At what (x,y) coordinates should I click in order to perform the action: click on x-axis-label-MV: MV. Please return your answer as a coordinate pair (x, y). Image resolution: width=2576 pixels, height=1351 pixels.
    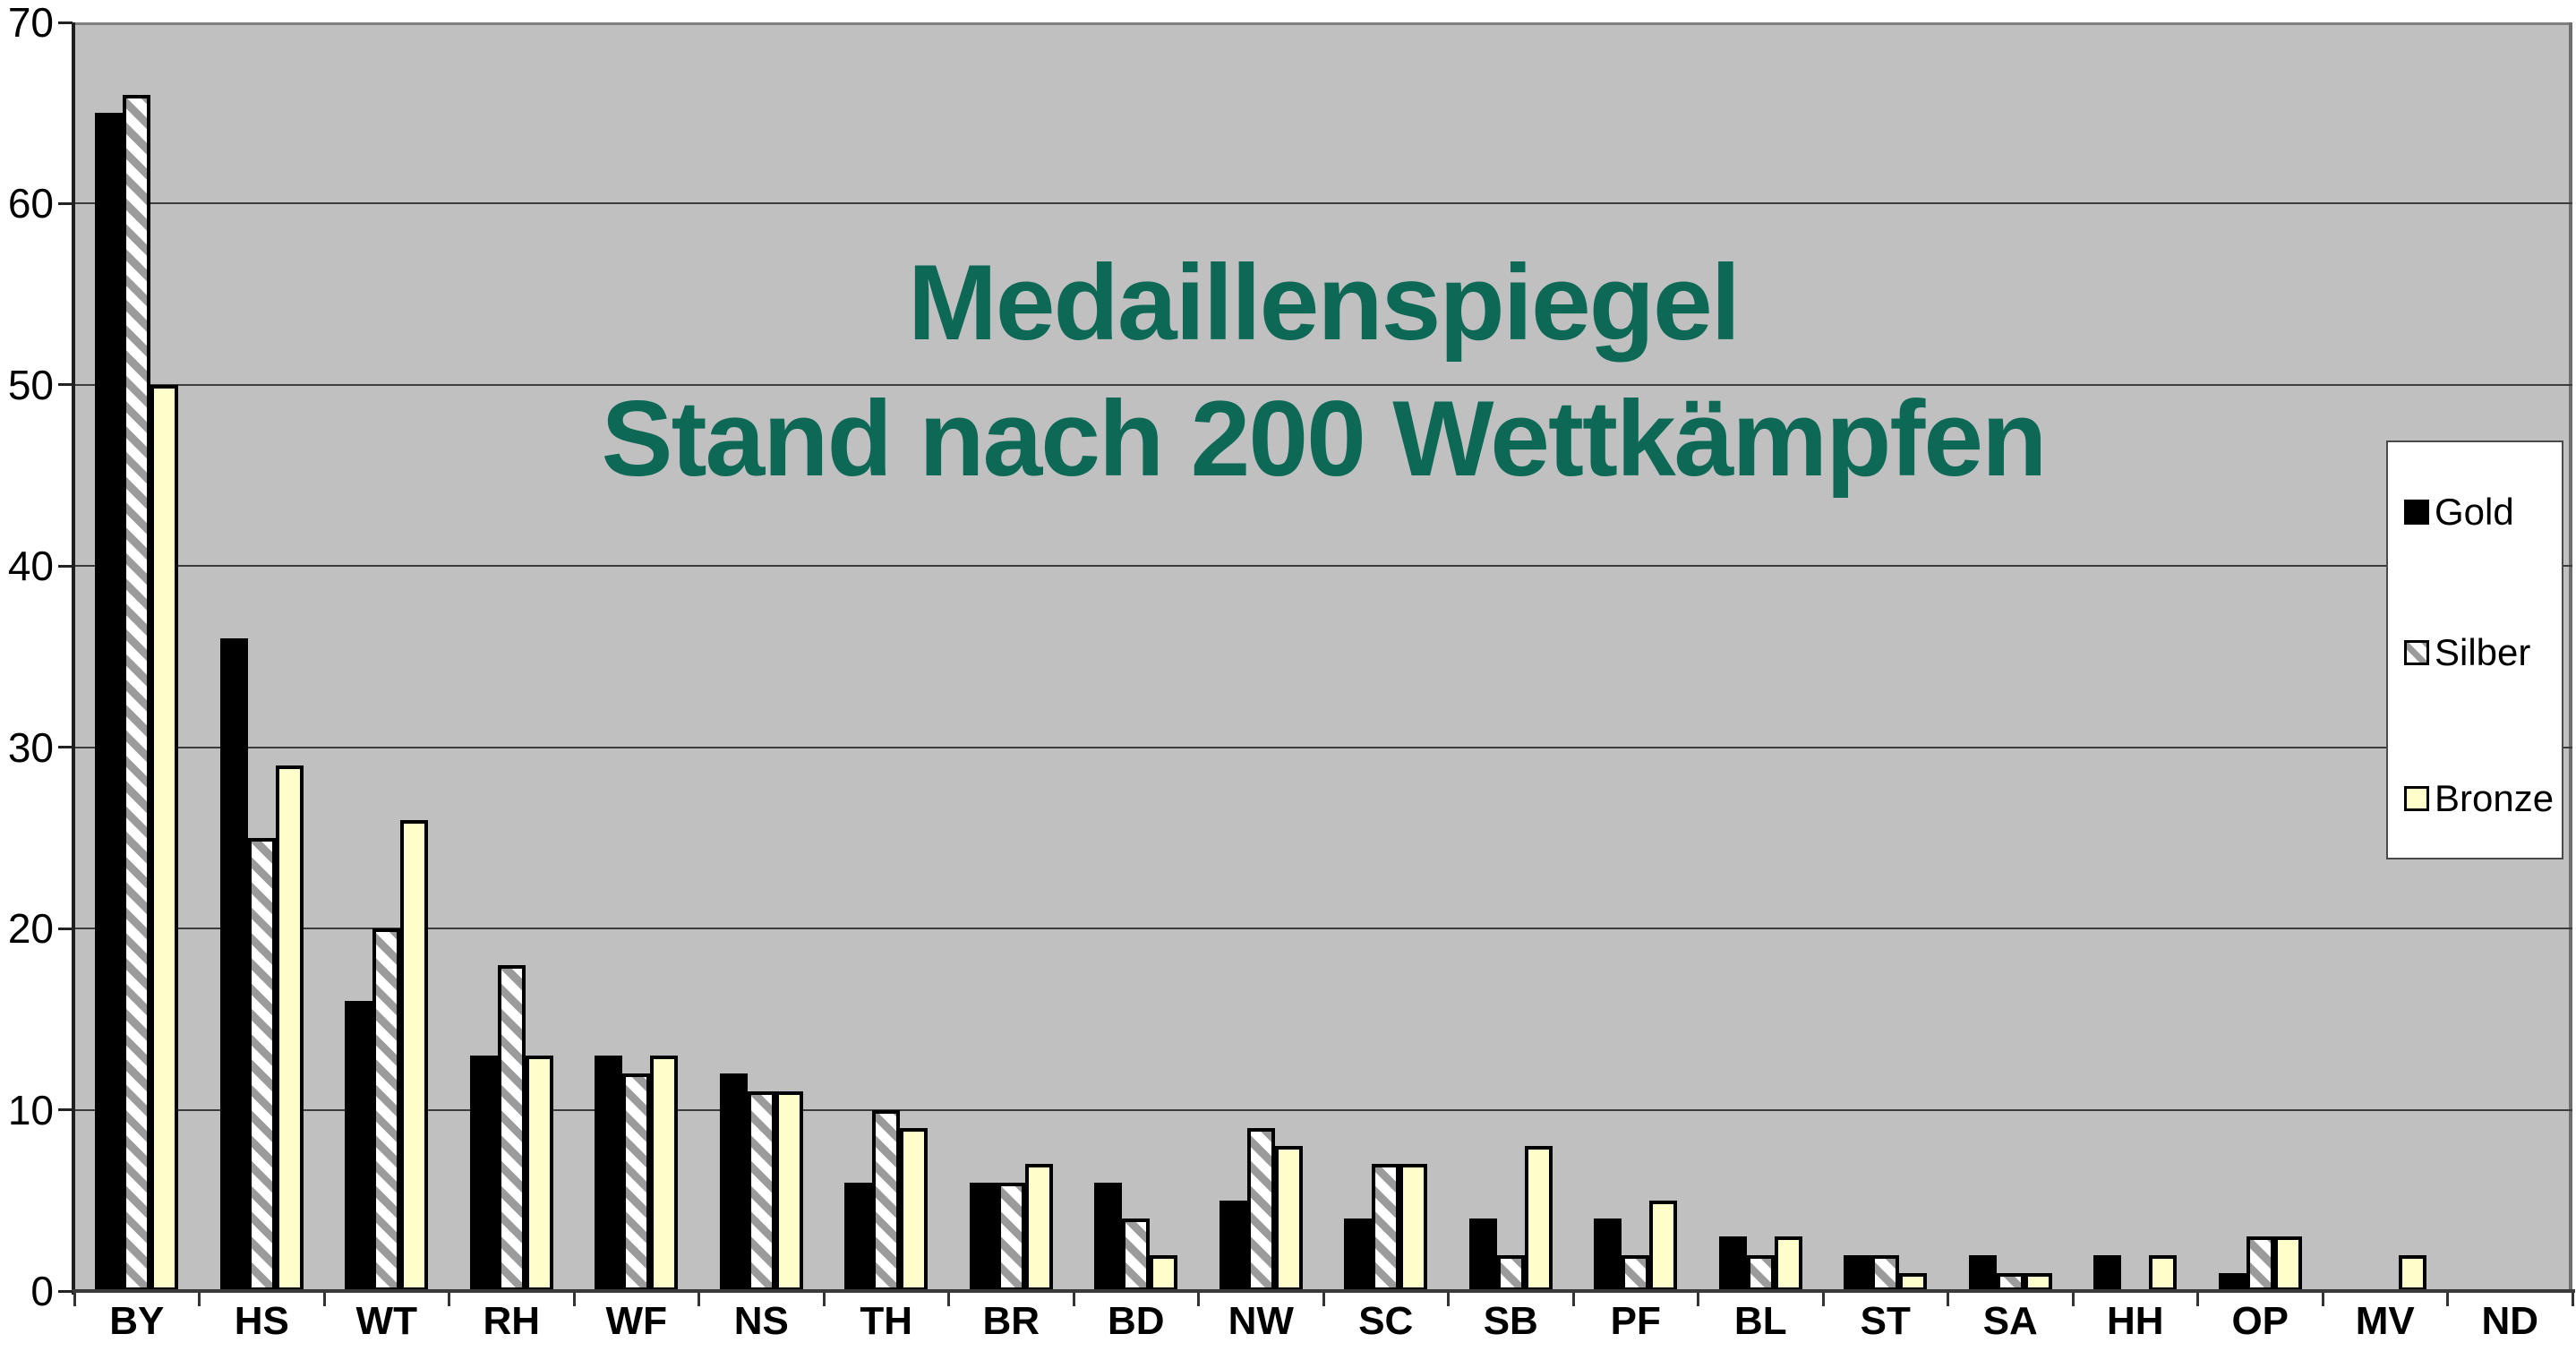
    Looking at the image, I should click on (2385, 1321).